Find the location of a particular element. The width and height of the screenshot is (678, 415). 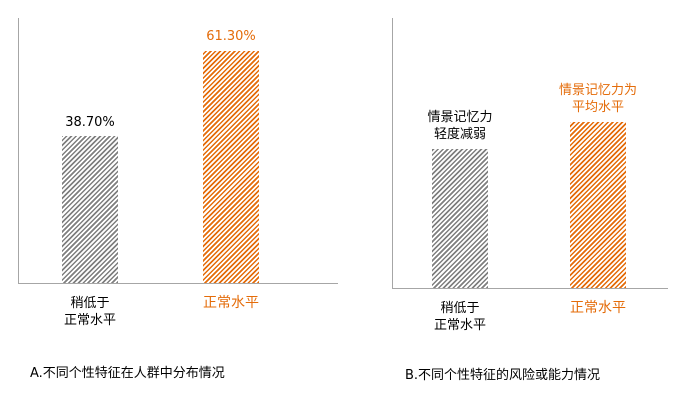

annotation: 情景记忆力 轻度减弱 is located at coordinates (460, 126).